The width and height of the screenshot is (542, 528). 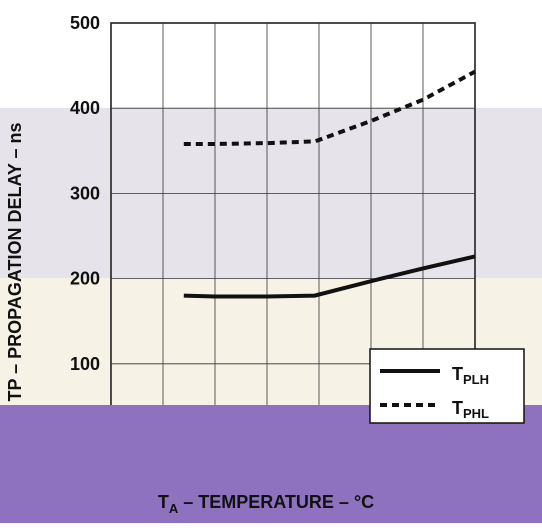 I want to click on legend-box, so click(x=447, y=386).